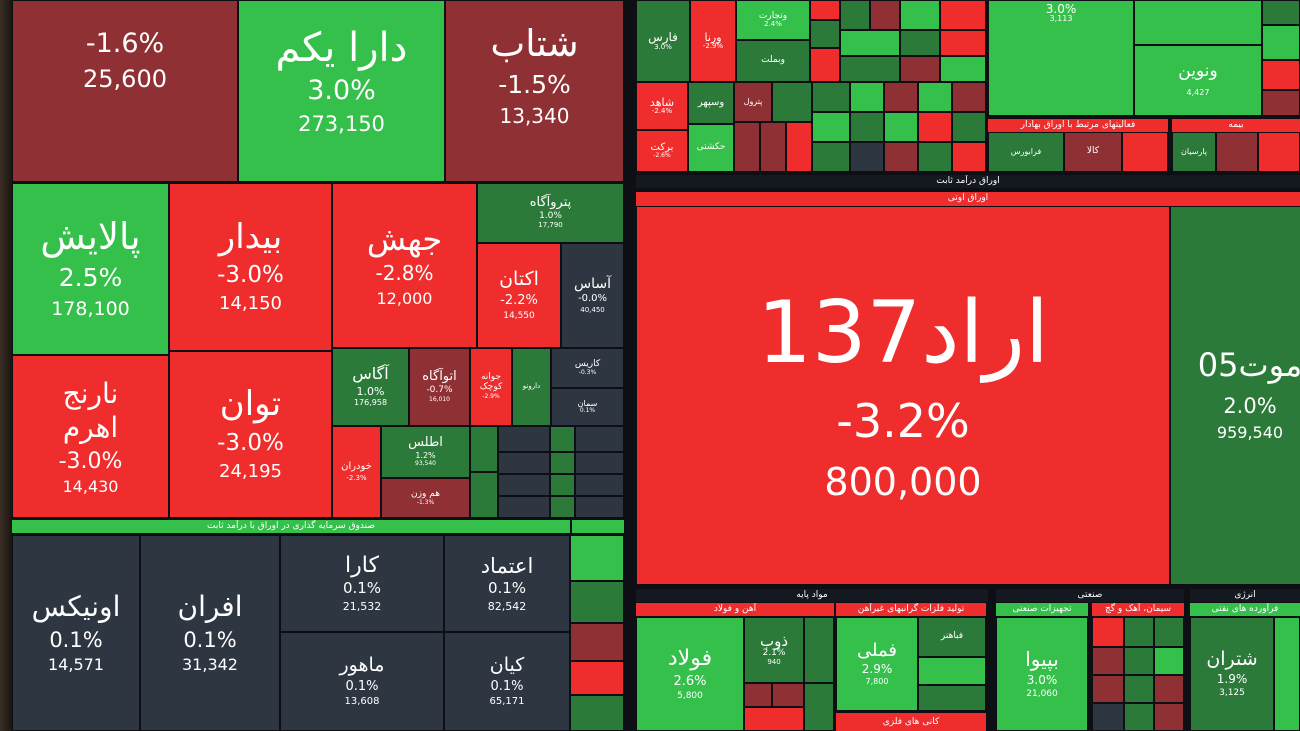 This screenshot has height=731, width=1300. I want to click on tile-vsepahr: وسپهر, so click(711, 103).